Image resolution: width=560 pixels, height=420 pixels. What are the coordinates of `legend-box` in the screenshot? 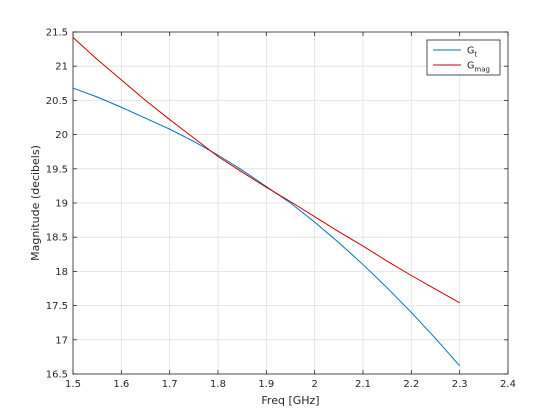 It's located at (463, 57).